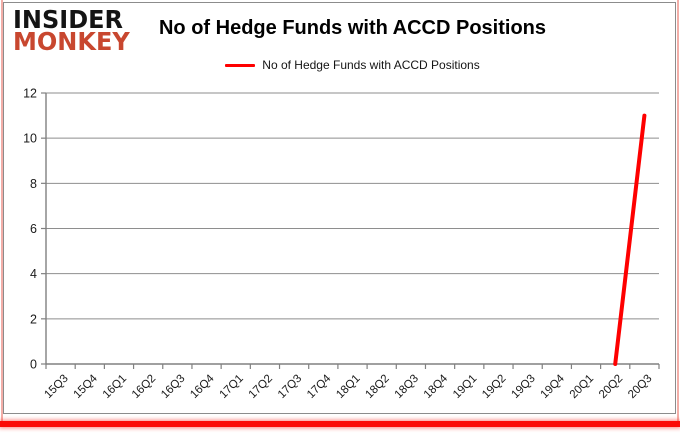 The image size is (680, 433). I want to click on x-tick-label: 18Q2, so click(377, 387).